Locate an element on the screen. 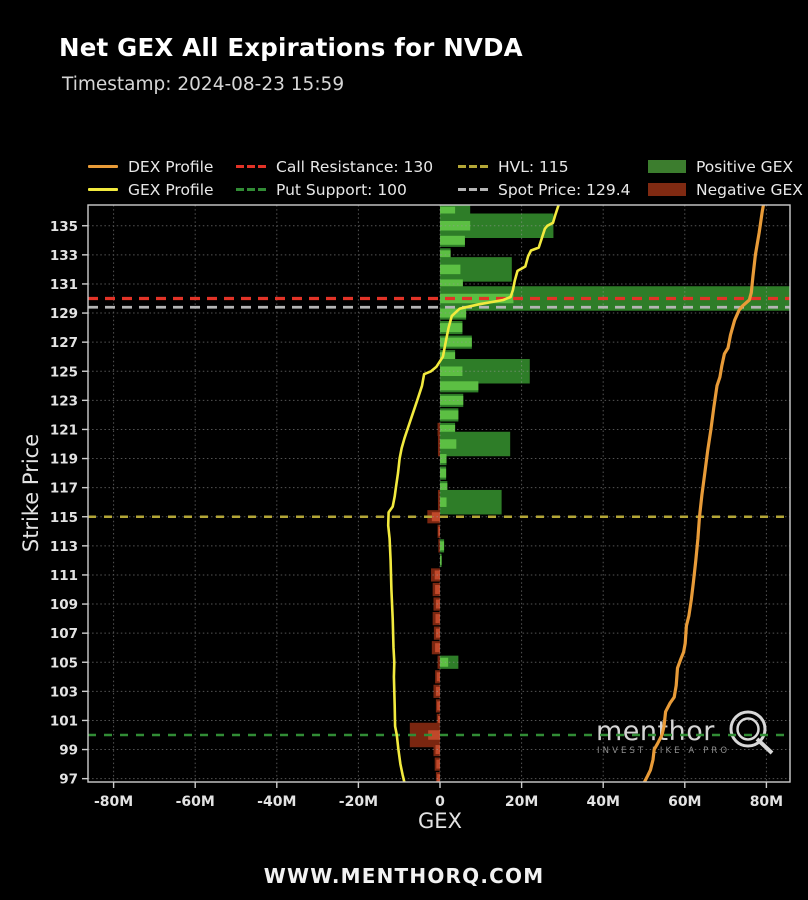  q-logo-outer-circle-icon is located at coordinates (748, 729).